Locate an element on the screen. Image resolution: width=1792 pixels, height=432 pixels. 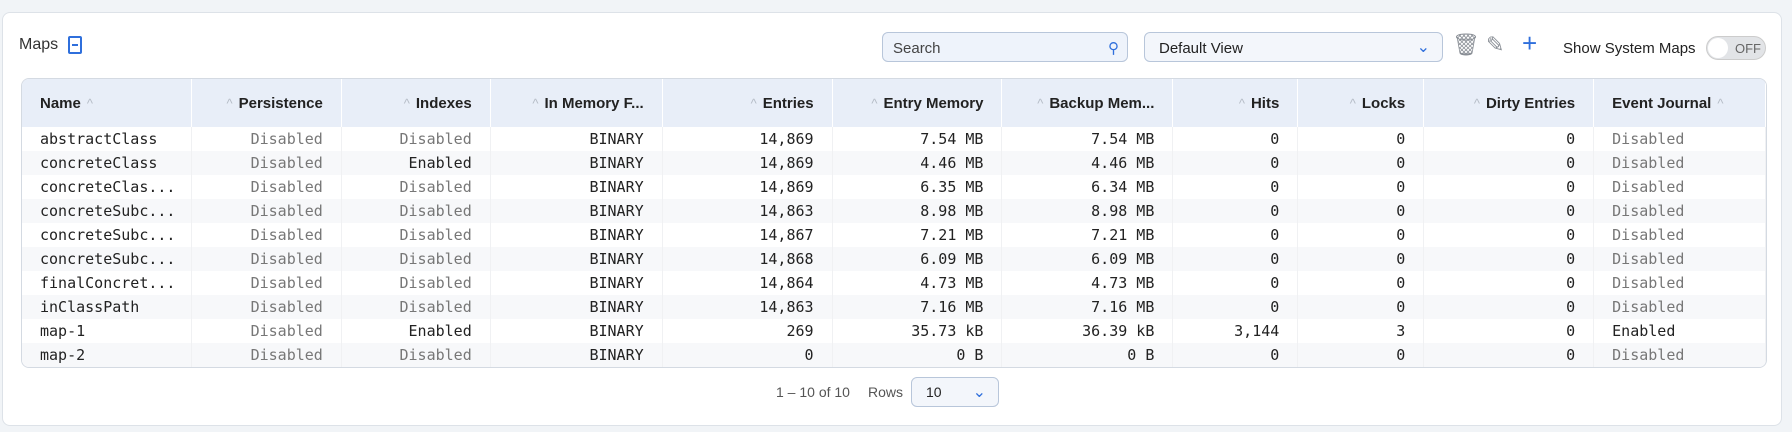
table-cell: 269 is located at coordinates (748, 331).